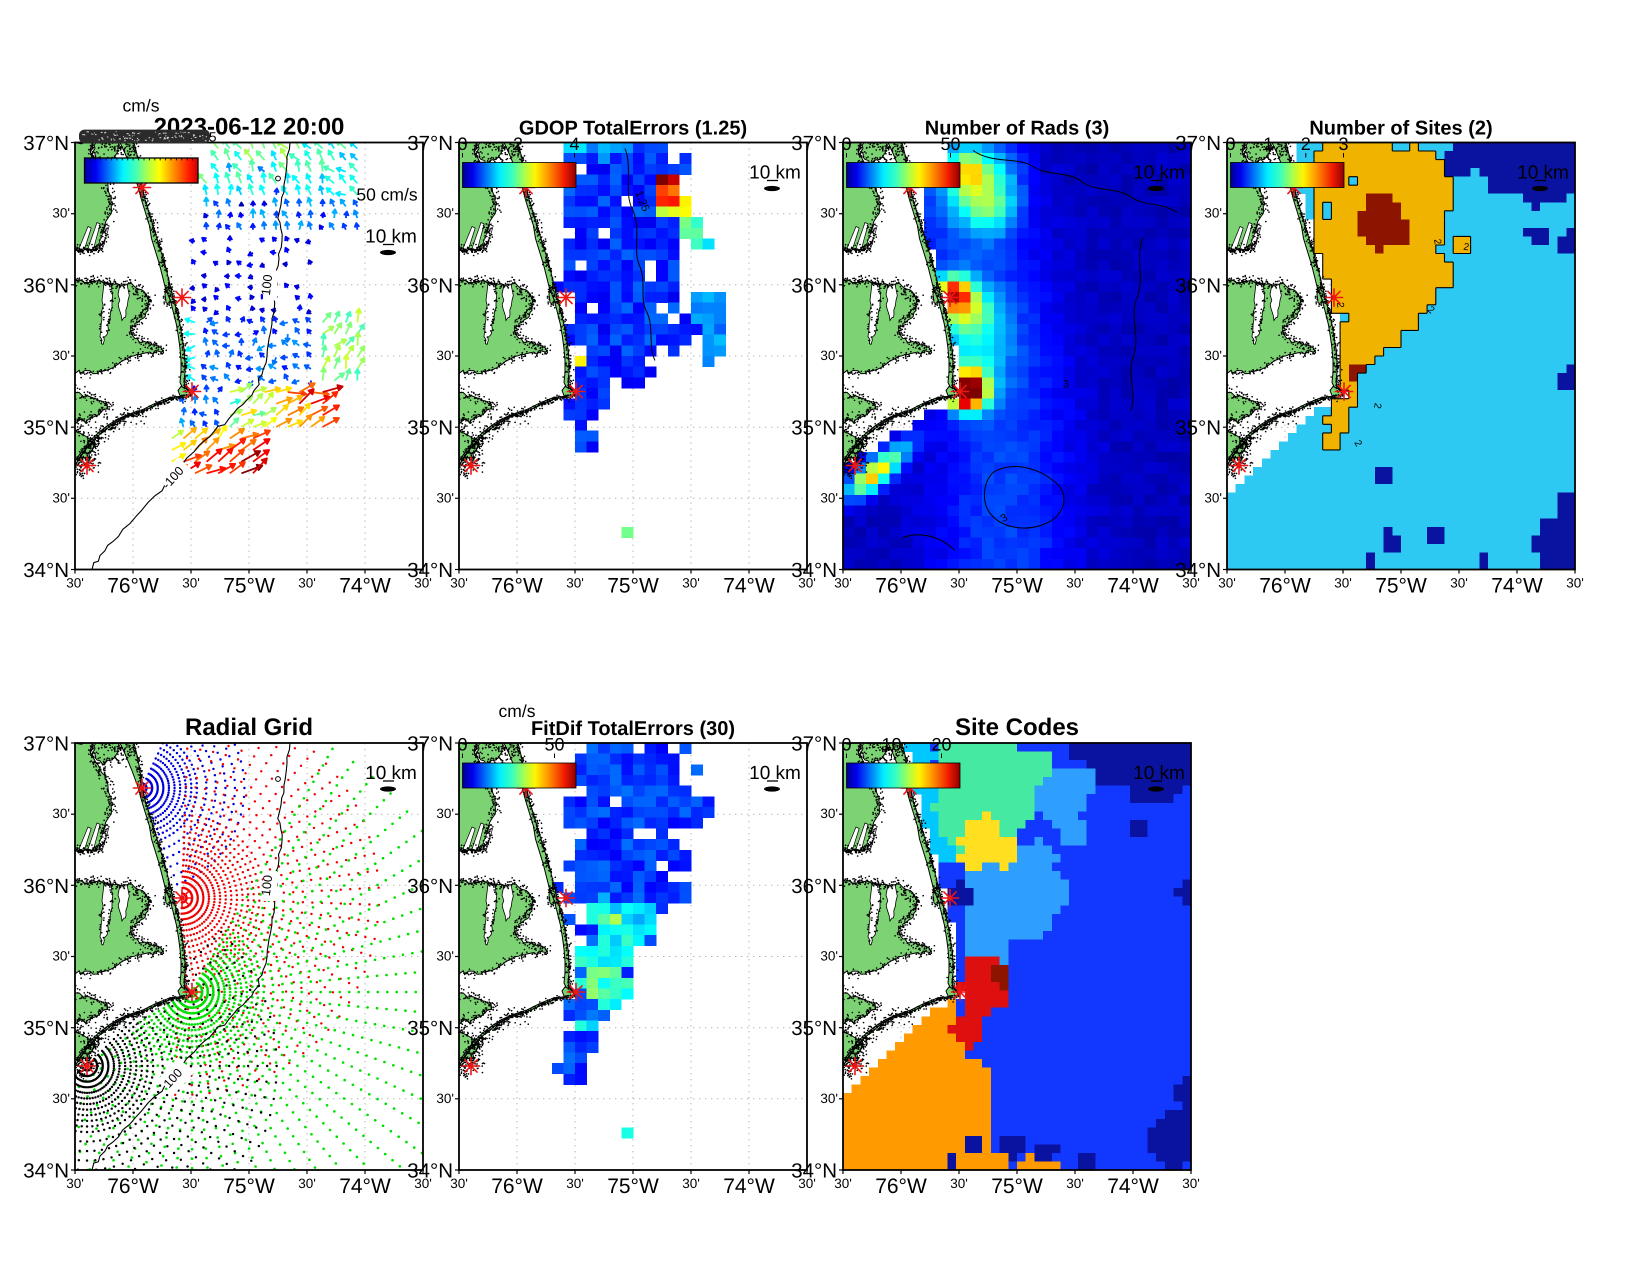 This screenshot has height=1275, width=1650. I want to click on svg-text: Radial Grid, so click(249, 727).